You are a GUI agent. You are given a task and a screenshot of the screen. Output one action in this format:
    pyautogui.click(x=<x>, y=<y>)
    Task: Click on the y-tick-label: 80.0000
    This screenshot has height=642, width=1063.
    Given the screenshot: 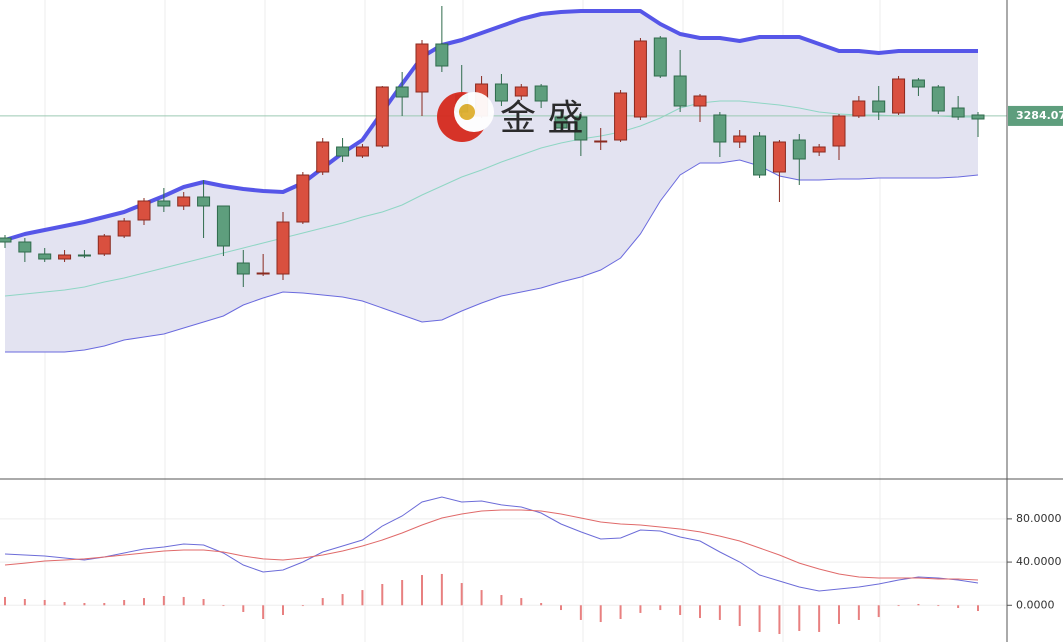 What is the action you would take?
    pyautogui.click(x=1039, y=518)
    